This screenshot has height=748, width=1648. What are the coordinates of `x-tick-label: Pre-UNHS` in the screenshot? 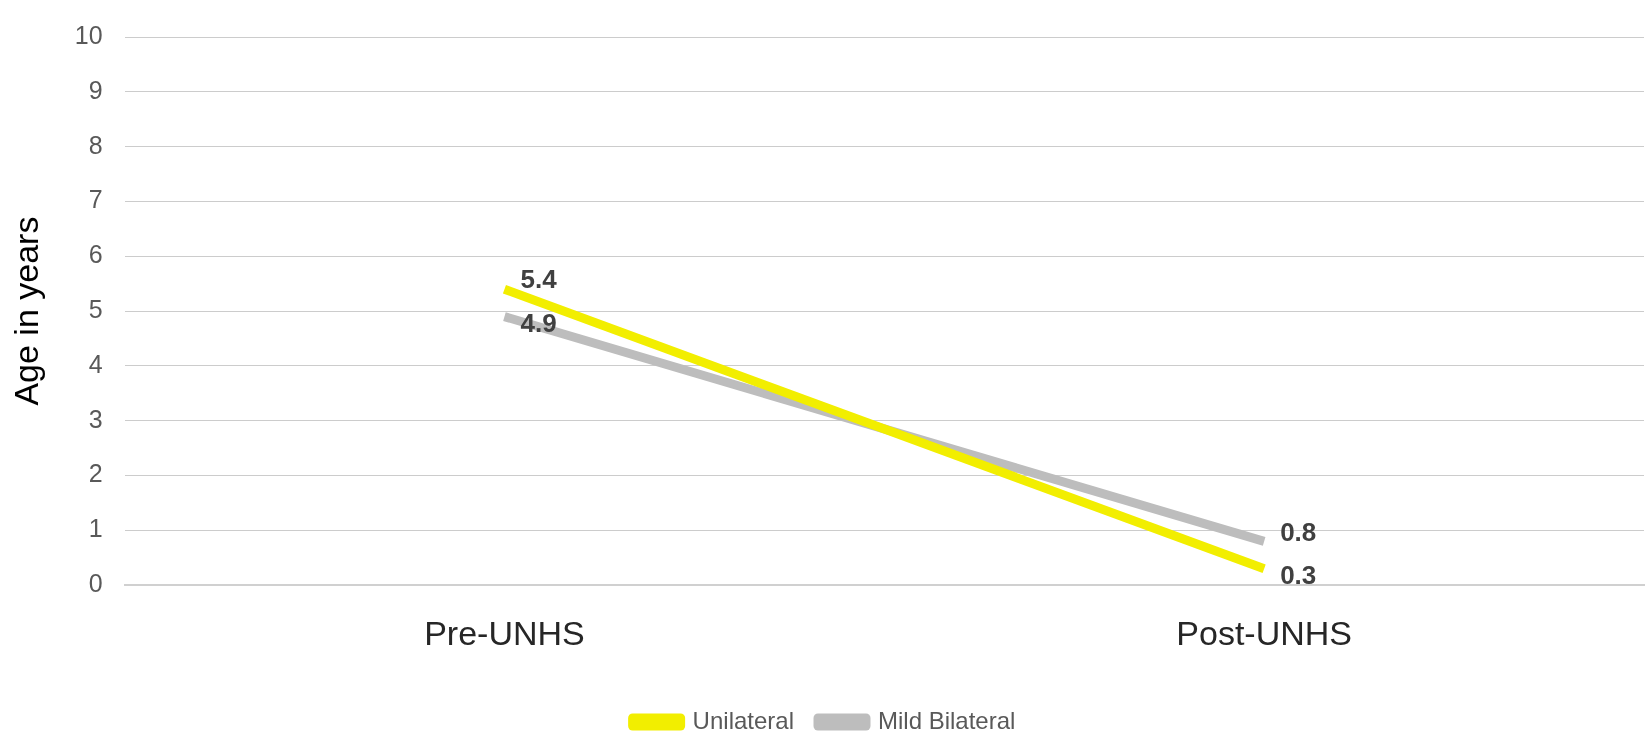 It's located at (504, 632).